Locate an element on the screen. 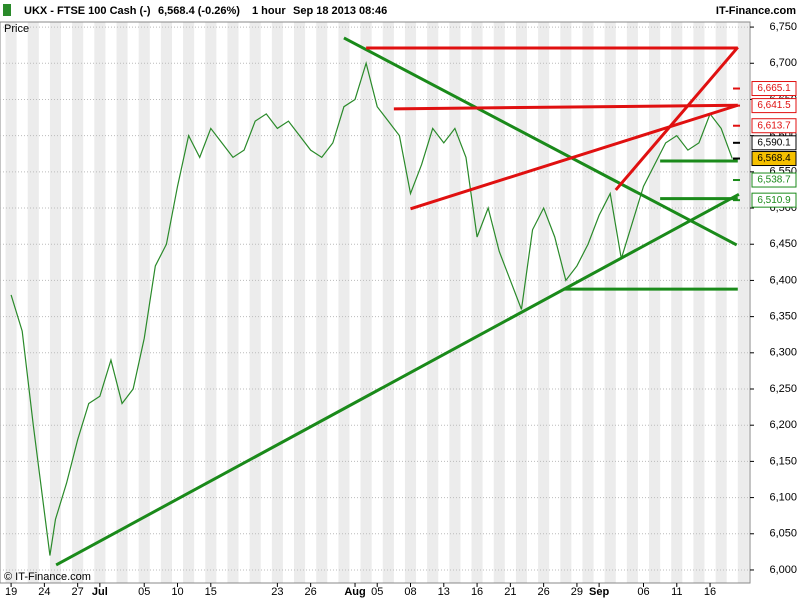 The height and width of the screenshot is (605, 800). y-tick-label: 6,700 is located at coordinates (783, 63).